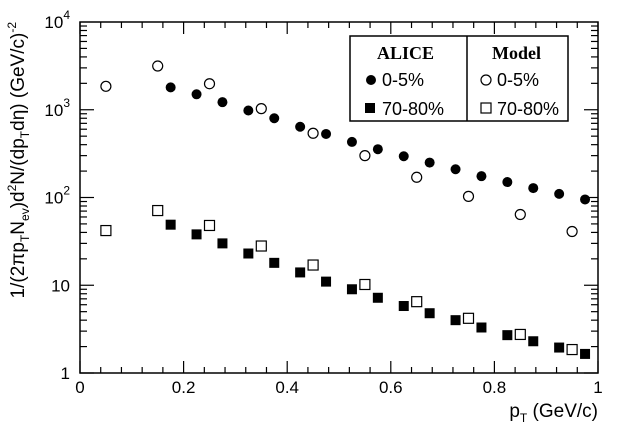 Image resolution: width=627 pixels, height=427 pixels. I want to click on x-tick-label-5: 1, so click(597, 387).